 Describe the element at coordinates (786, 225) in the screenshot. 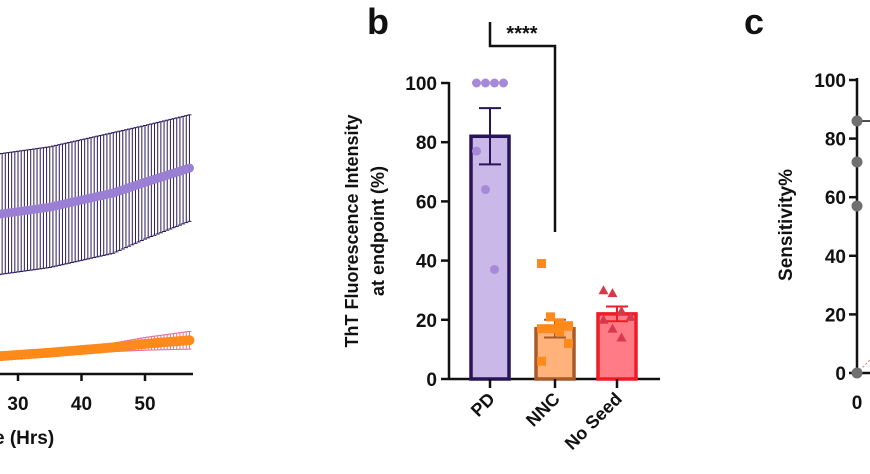

I see `y-axis-label: Sensitivity%` at that location.